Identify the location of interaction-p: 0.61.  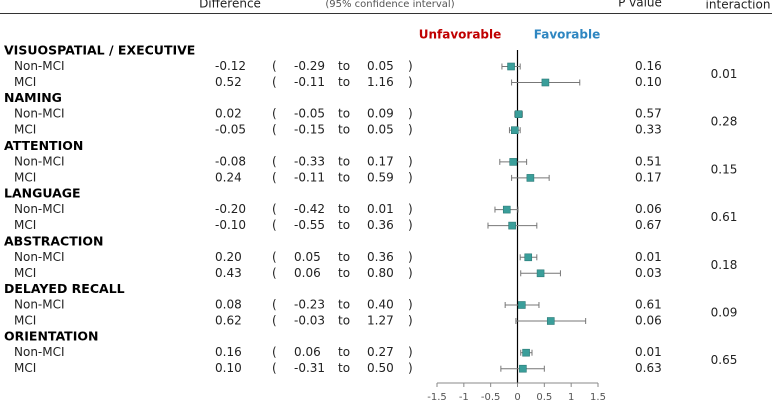
(724, 217).